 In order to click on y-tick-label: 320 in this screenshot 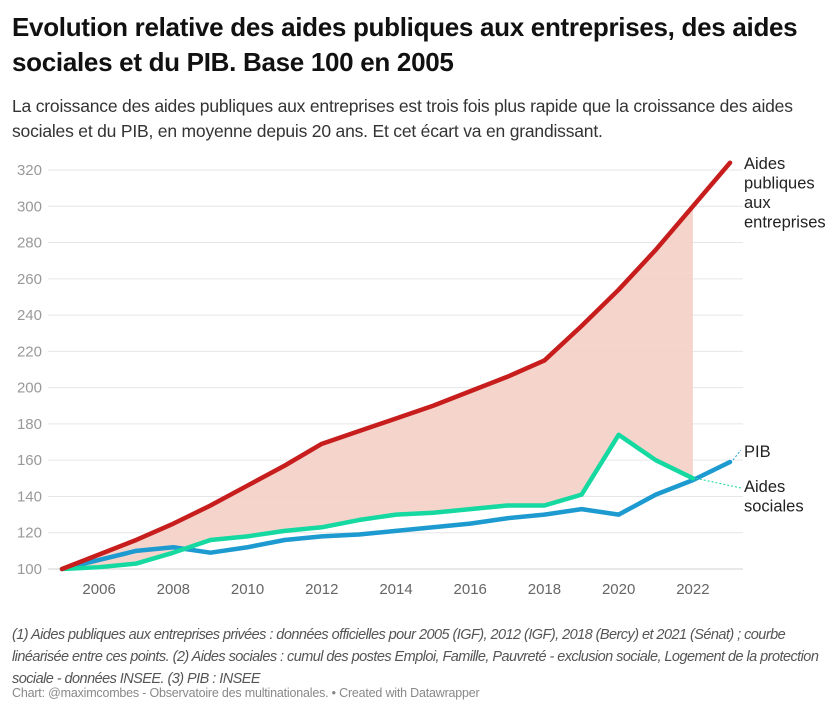, I will do `click(29, 170)`.